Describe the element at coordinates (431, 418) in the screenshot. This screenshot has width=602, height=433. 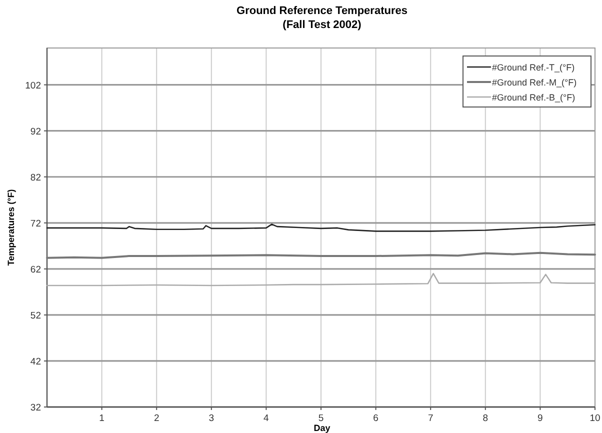
I see `x-tick-label: 7` at that location.